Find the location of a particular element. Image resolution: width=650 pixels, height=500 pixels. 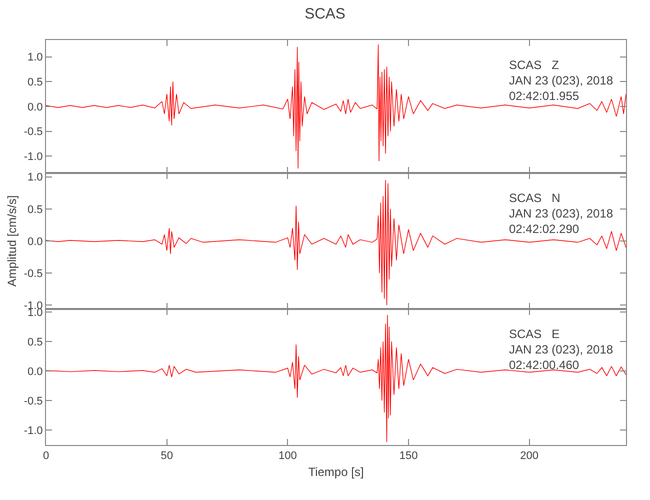

x-tick-label: 150 is located at coordinates (408, 456).